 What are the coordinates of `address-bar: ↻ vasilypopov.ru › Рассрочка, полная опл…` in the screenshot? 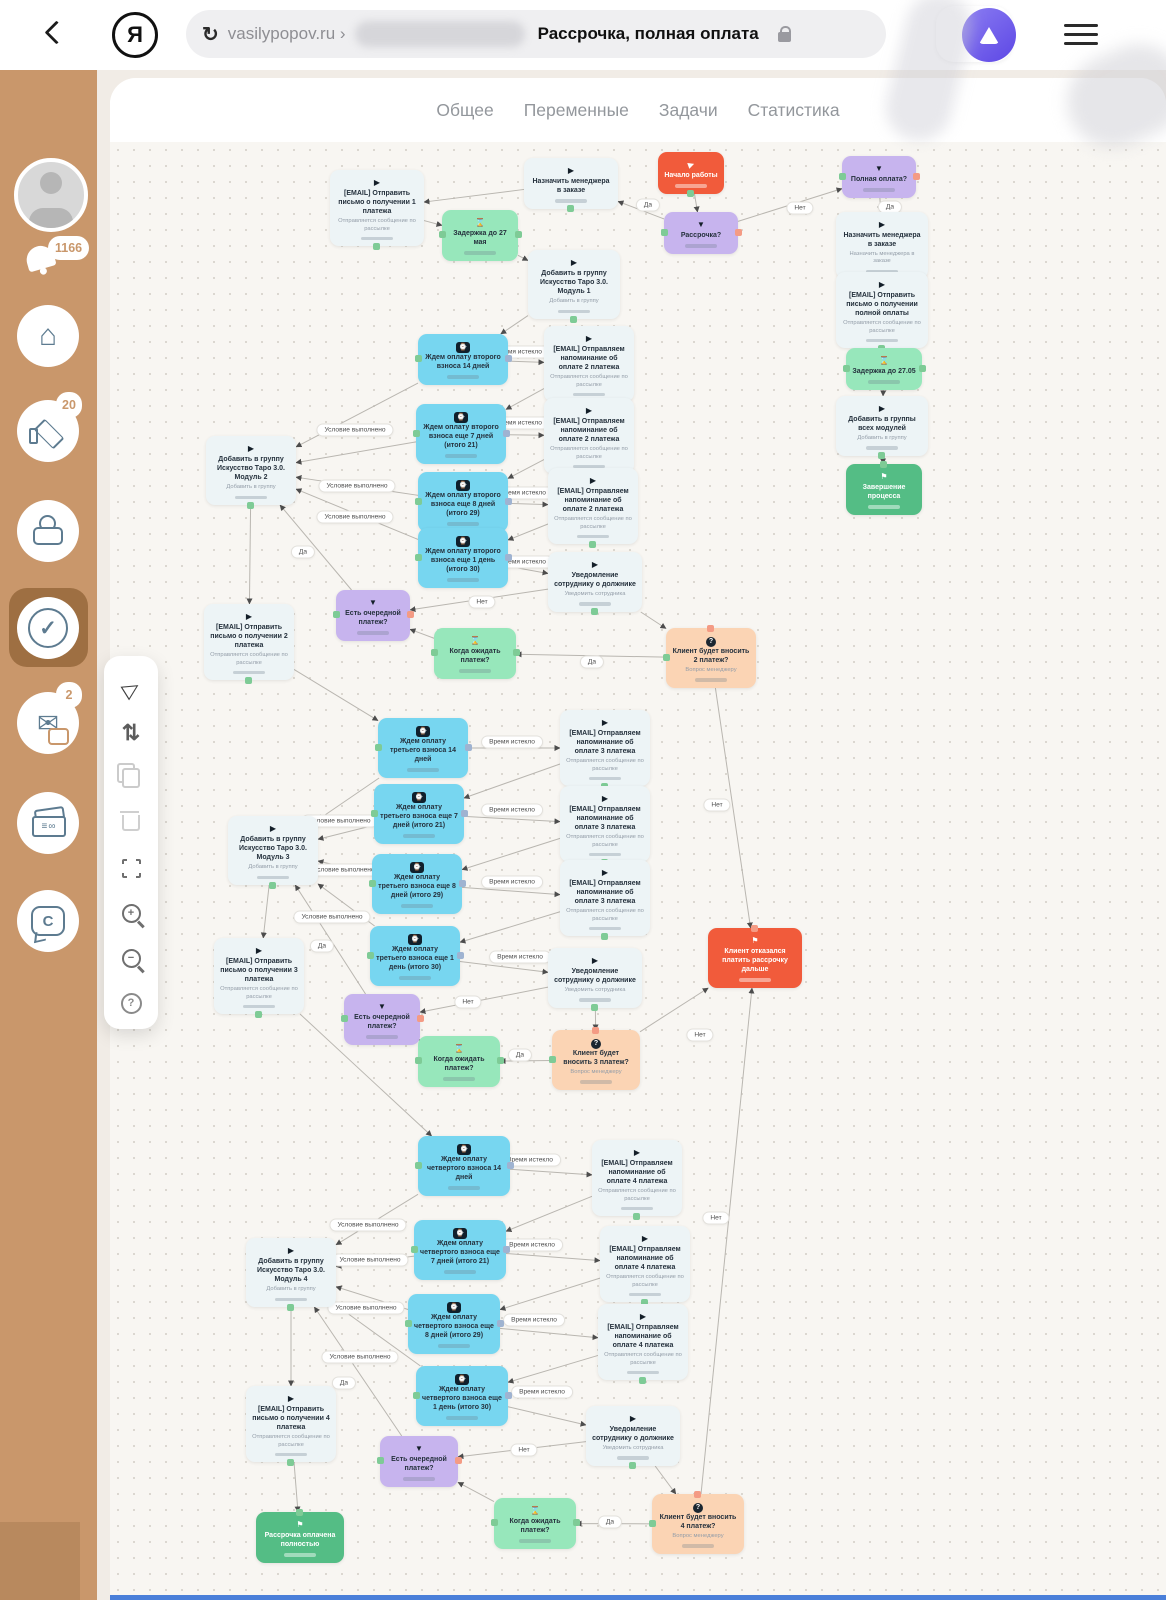 It's located at (536, 34).